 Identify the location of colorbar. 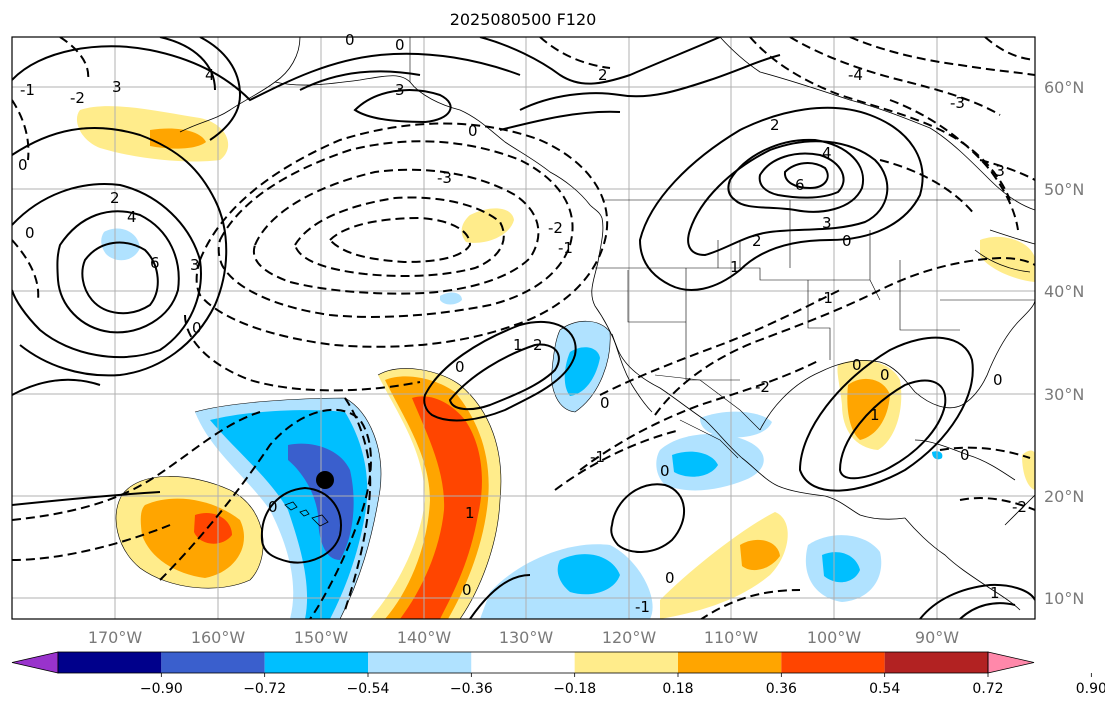
(523, 662).